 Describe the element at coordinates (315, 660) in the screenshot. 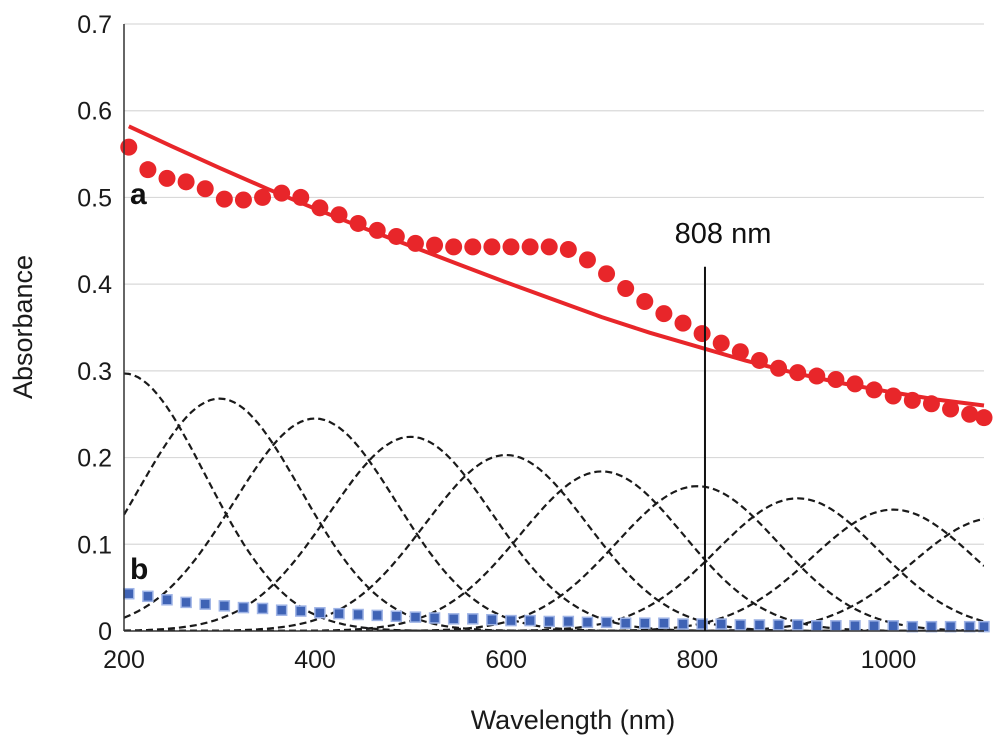

I see `x-tick-label: 400` at that location.